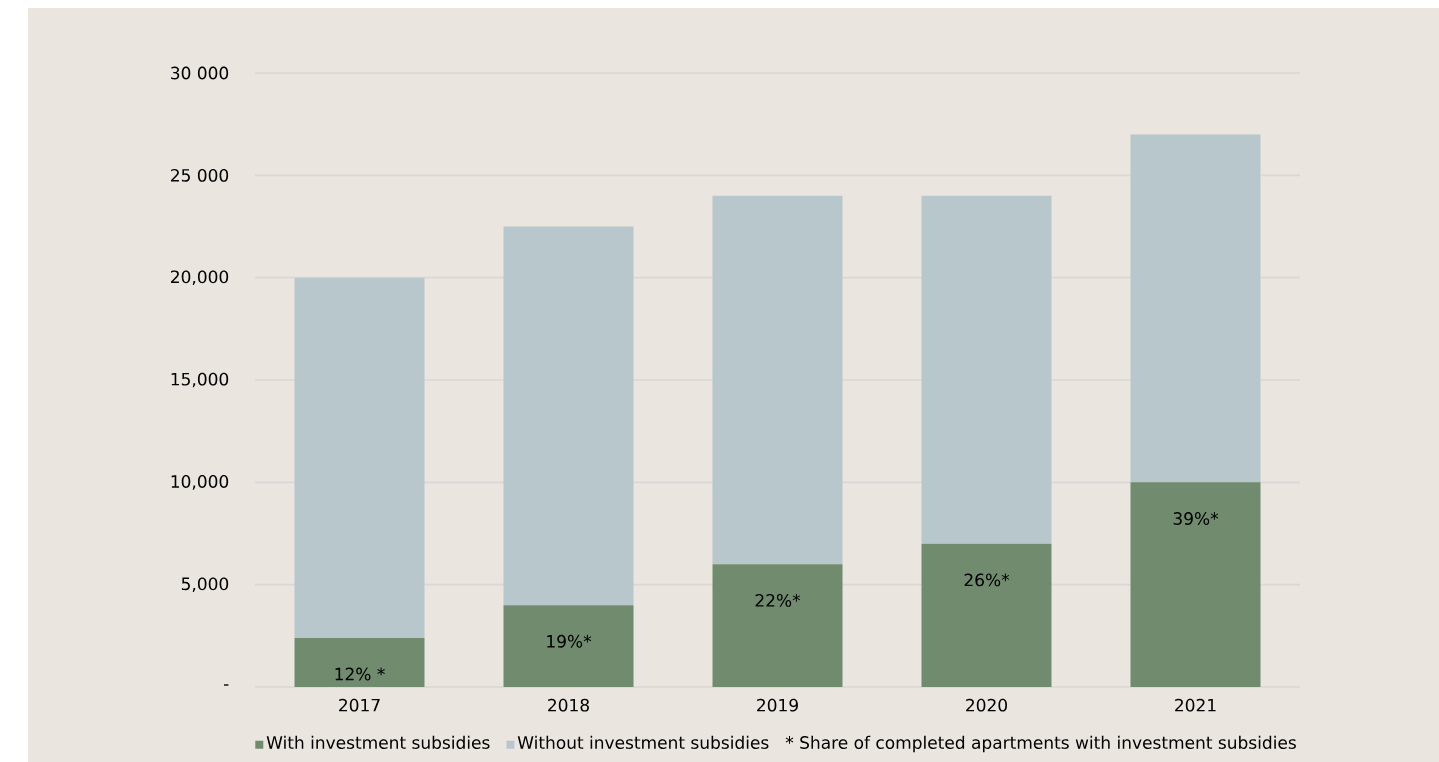 This screenshot has height=762, width=1439. Describe the element at coordinates (200, 380) in the screenshot. I see `y-tick-label: 15,000` at that location.